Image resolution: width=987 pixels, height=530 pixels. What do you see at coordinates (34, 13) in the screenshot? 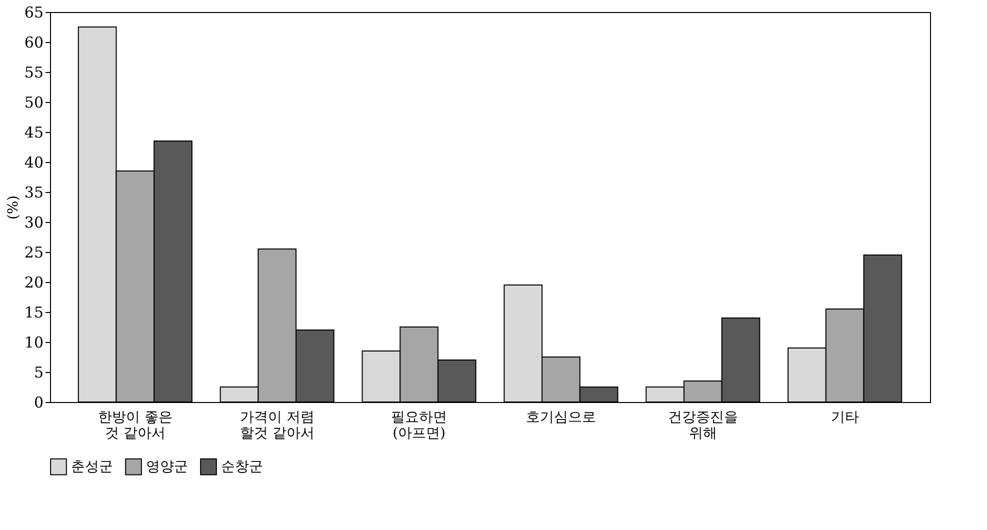
I see `y-tick-label: 65` at bounding box center [34, 13].